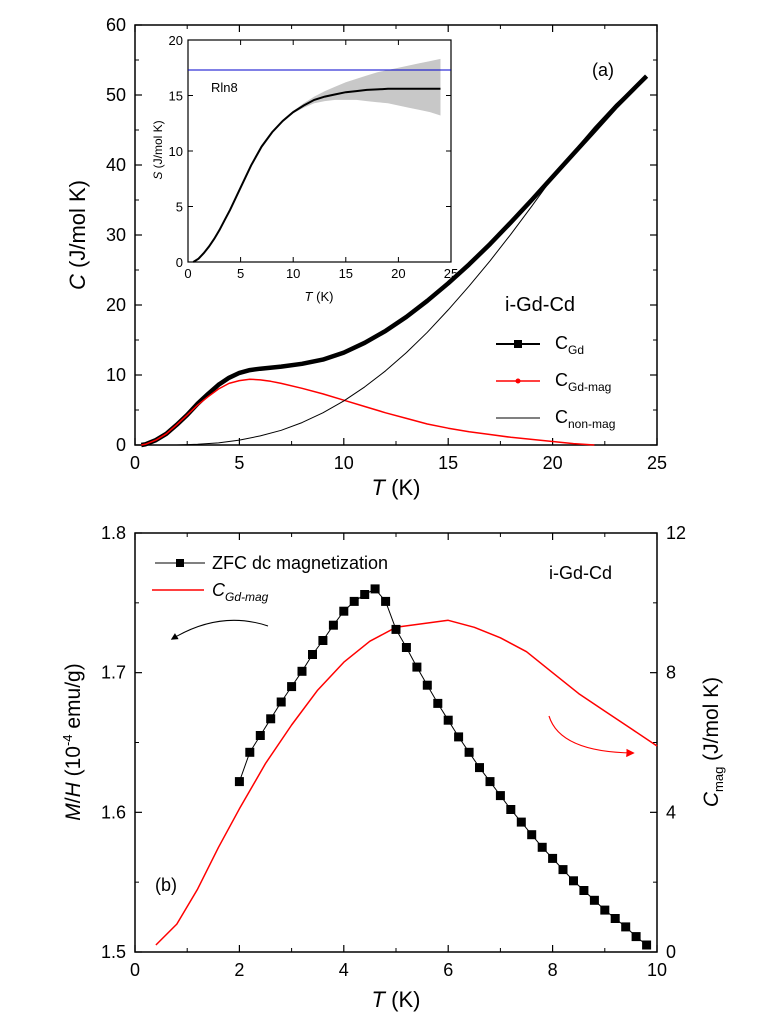  Describe the element at coordinates (116, 95) in the screenshot. I see `panel-a-ytick-label: 50` at that location.